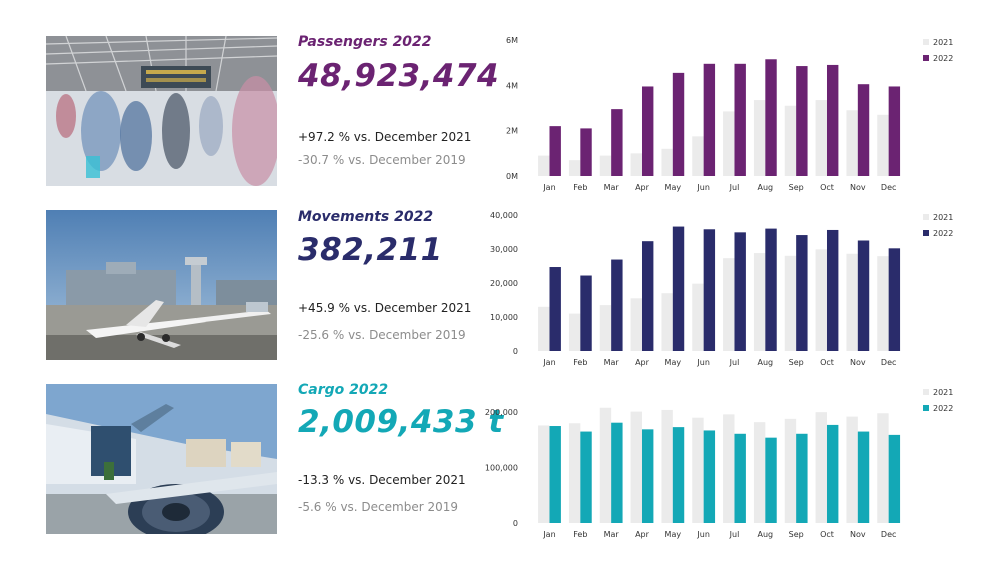 The width and height of the screenshot is (1000, 563). Describe the element at coordinates (161, 459) in the screenshot. I see `cargo-photo` at that location.